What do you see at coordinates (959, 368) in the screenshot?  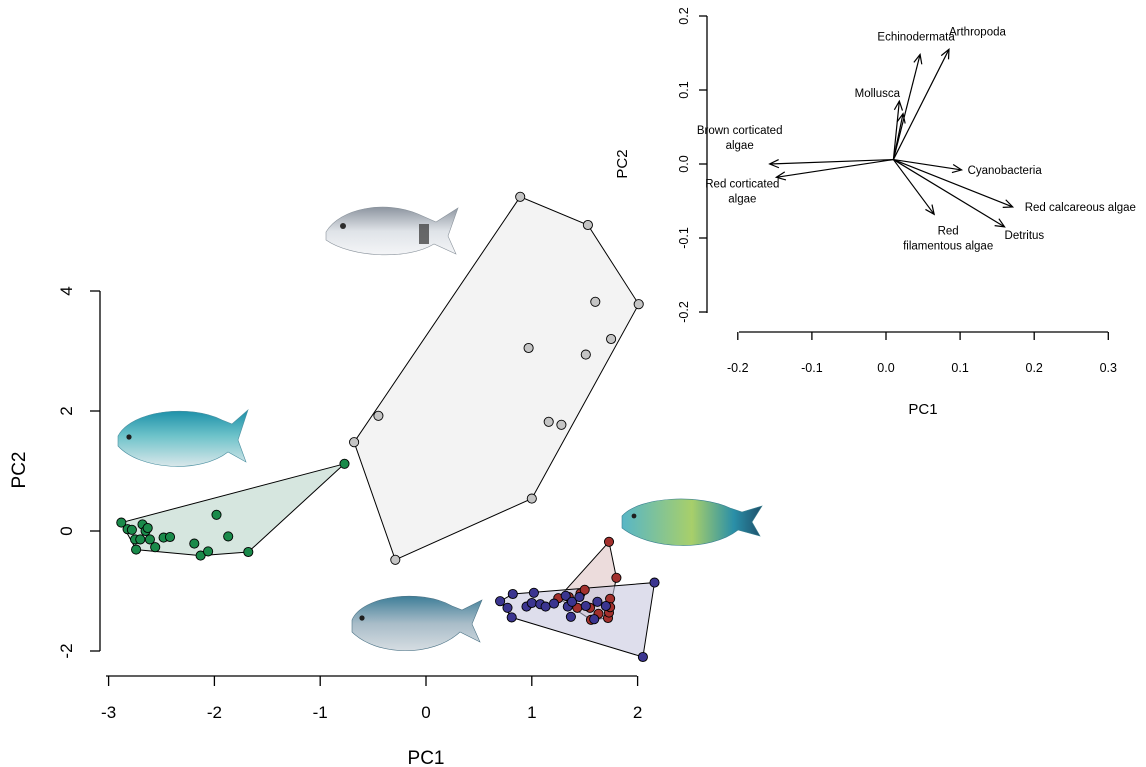 I see `inset-x-tick-label: 0.1` at bounding box center [959, 368].